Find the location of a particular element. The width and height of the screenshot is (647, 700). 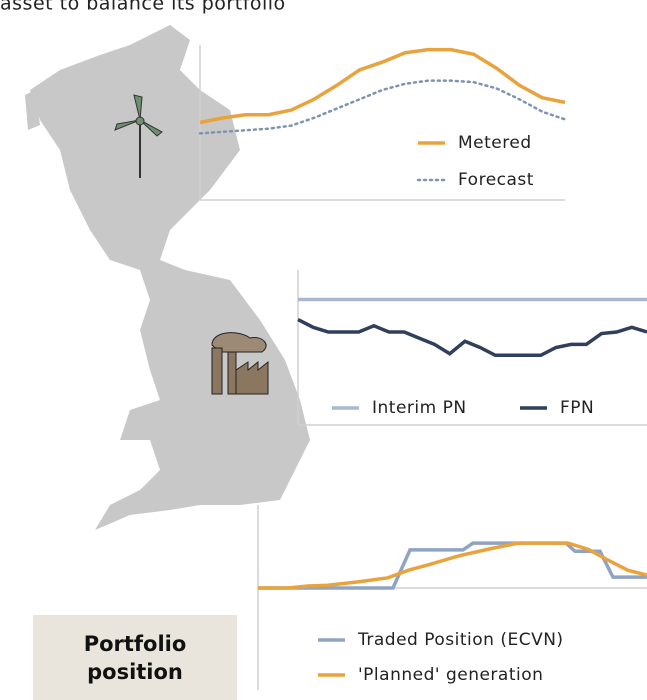

factory-icon is located at coordinates (240, 363).